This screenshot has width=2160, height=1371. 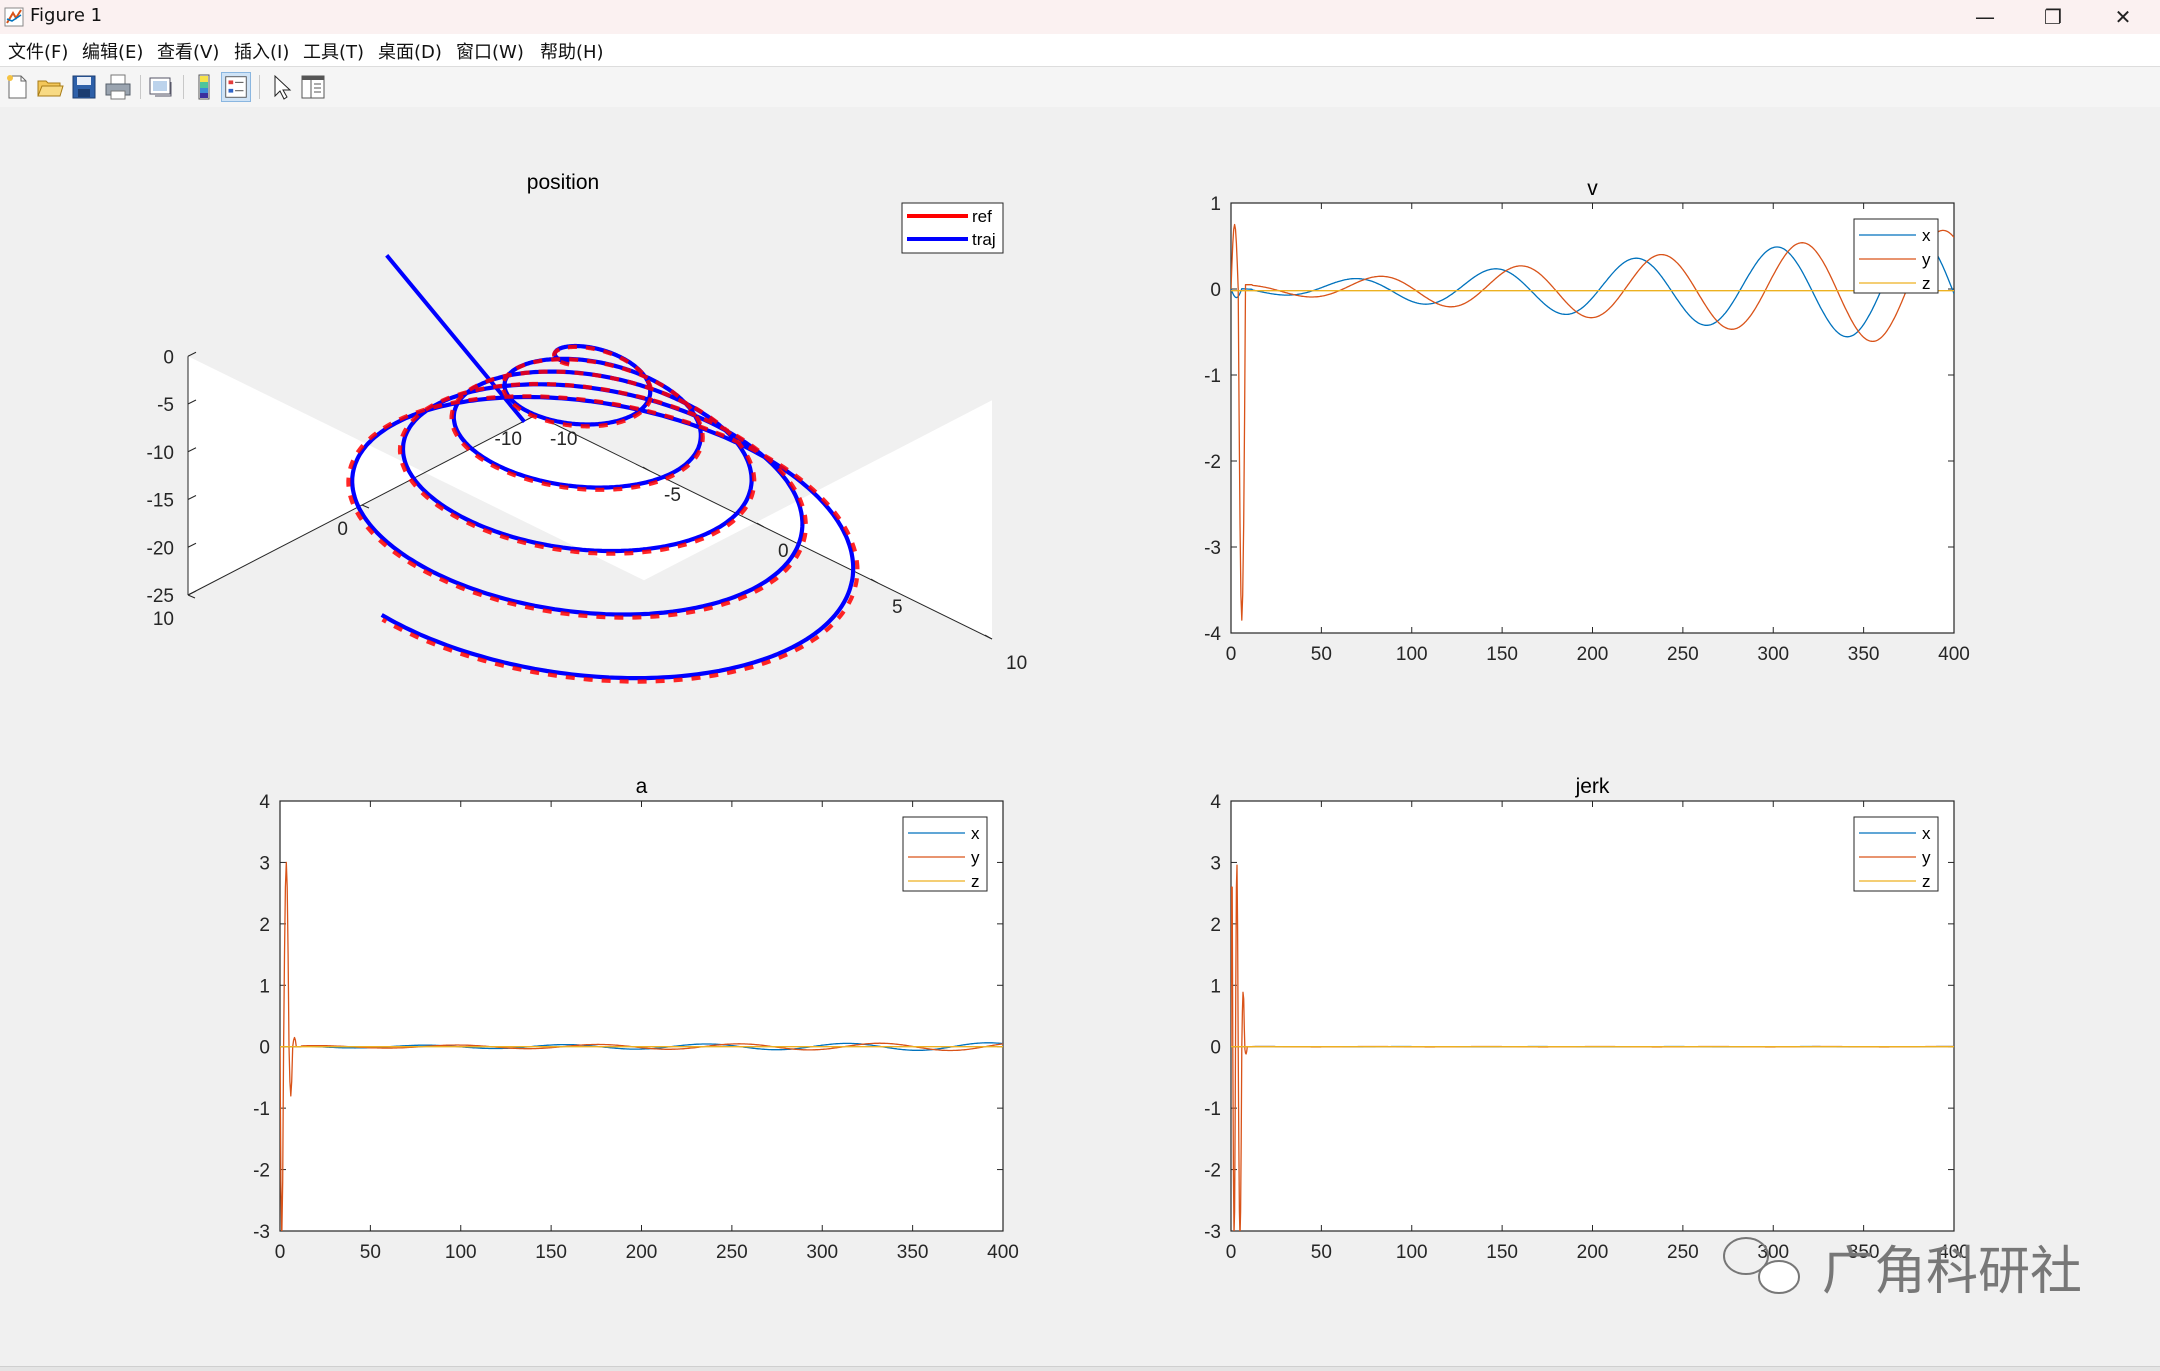 I want to click on x-tick-label: 300, so click(x=822, y=1252).